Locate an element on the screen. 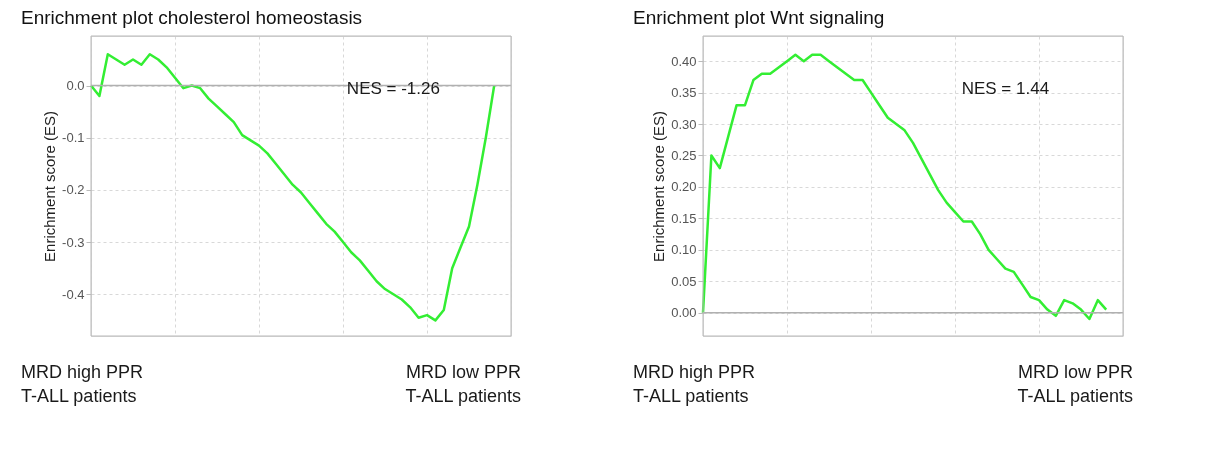  y-tick-label: 0.25 is located at coordinates (684, 155).